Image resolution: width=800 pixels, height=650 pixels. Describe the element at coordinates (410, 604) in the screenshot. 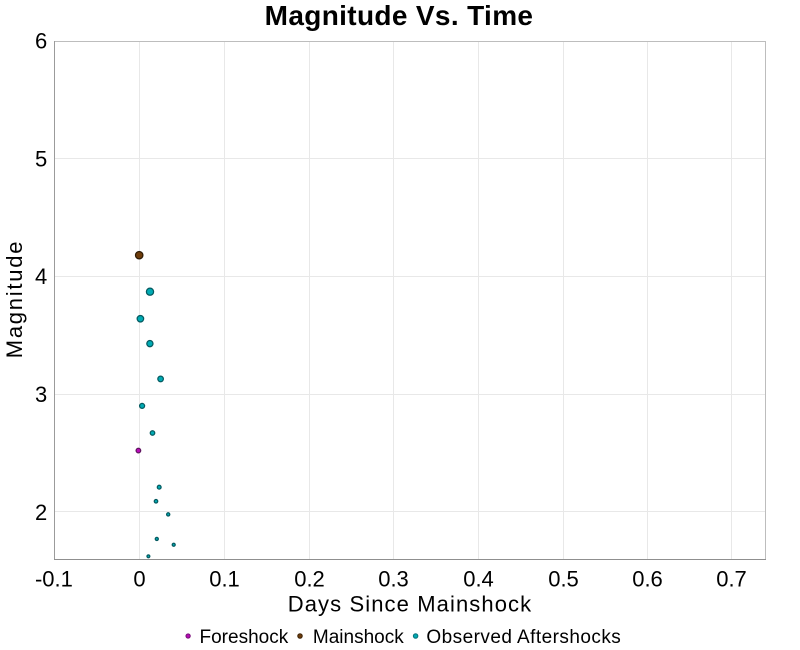

I see `svg-text: Days Since Mainshock` at that location.